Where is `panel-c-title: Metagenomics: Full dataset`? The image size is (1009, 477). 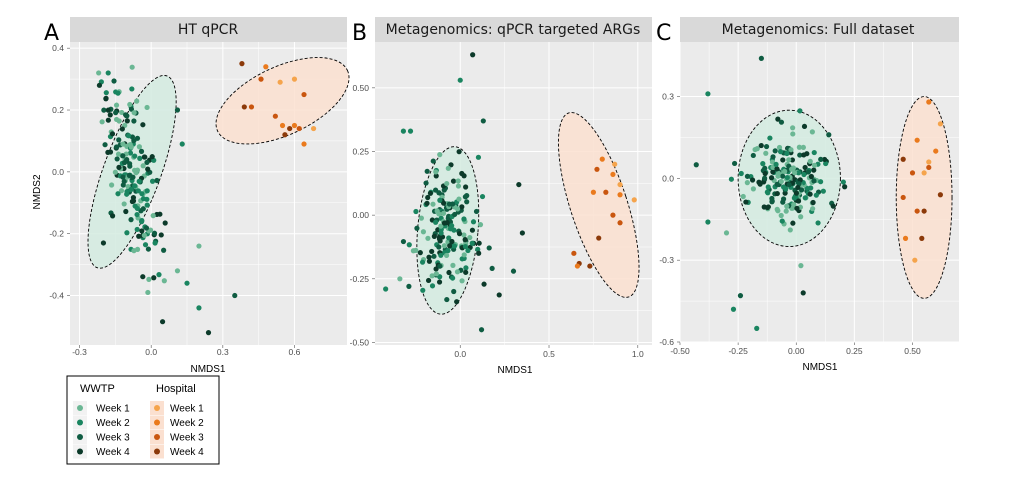
panel-c-title: Metagenomics: Full dataset is located at coordinates (818, 30).